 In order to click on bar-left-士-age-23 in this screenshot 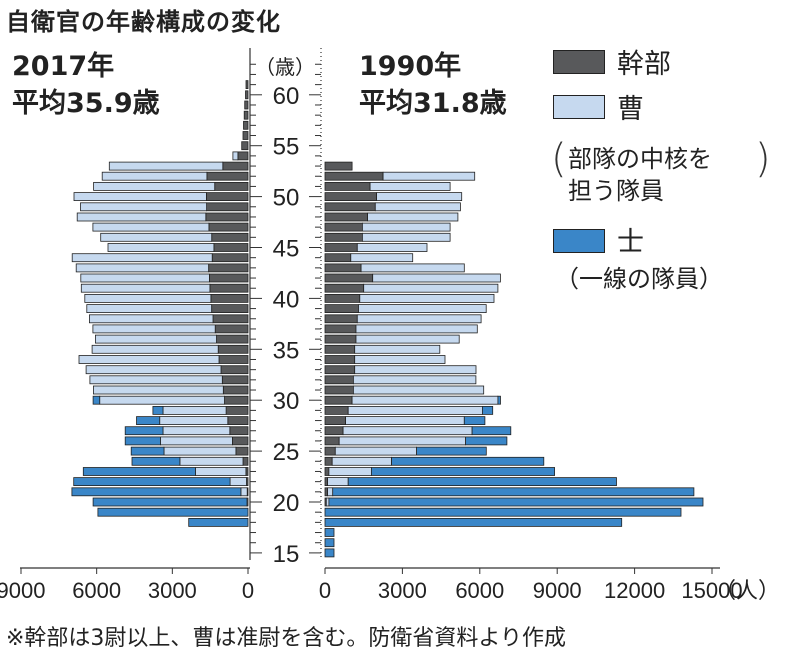, I will do `click(139, 471)`.